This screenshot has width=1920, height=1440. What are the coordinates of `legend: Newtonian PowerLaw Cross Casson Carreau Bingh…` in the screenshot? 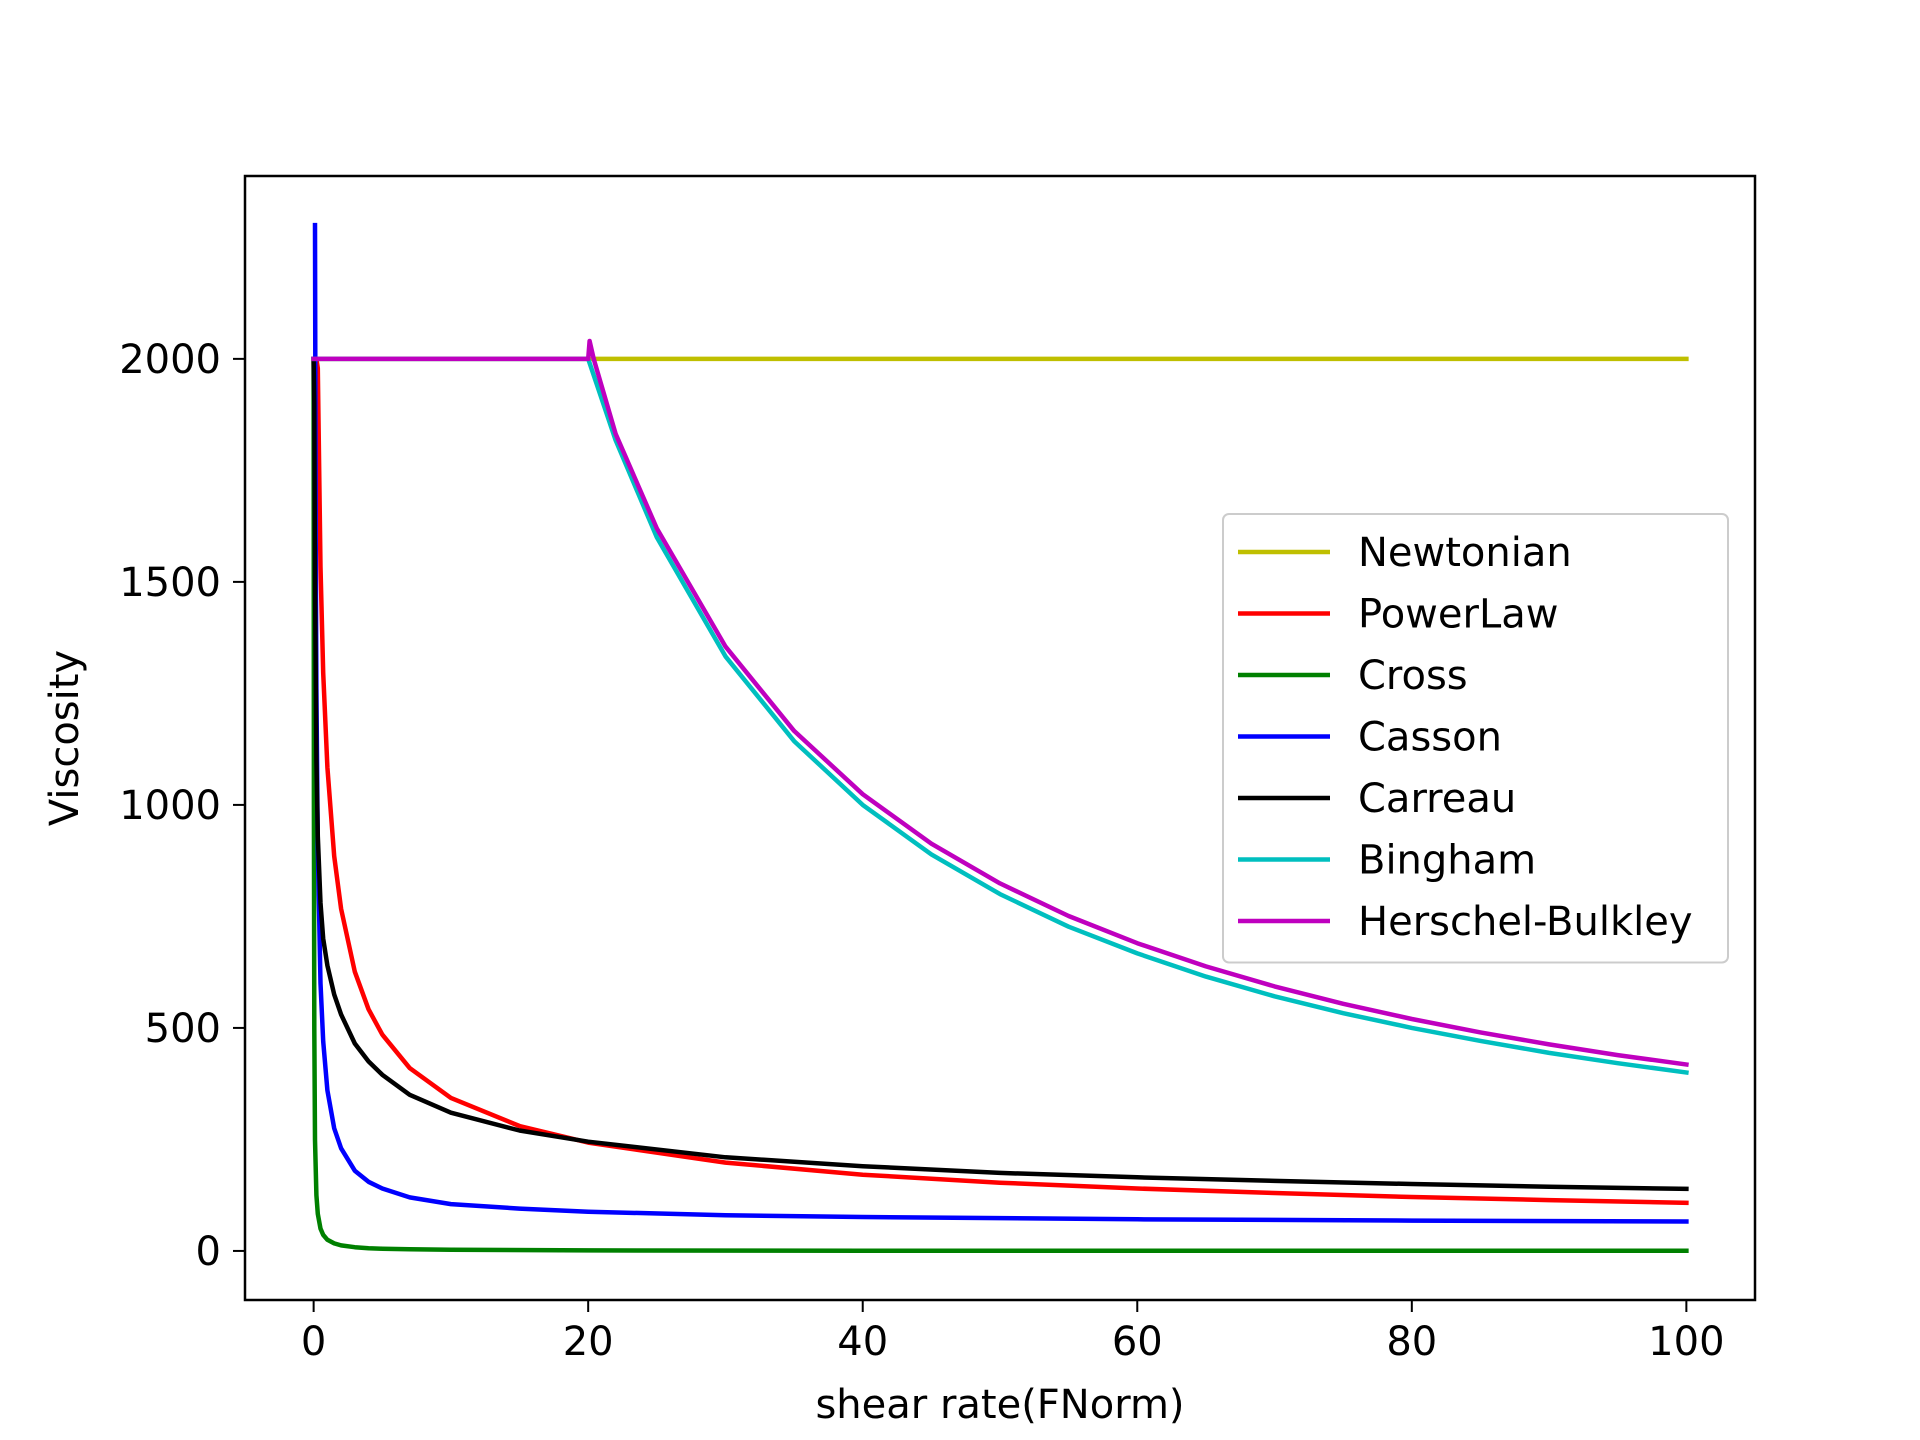 It's located at (1475, 738).